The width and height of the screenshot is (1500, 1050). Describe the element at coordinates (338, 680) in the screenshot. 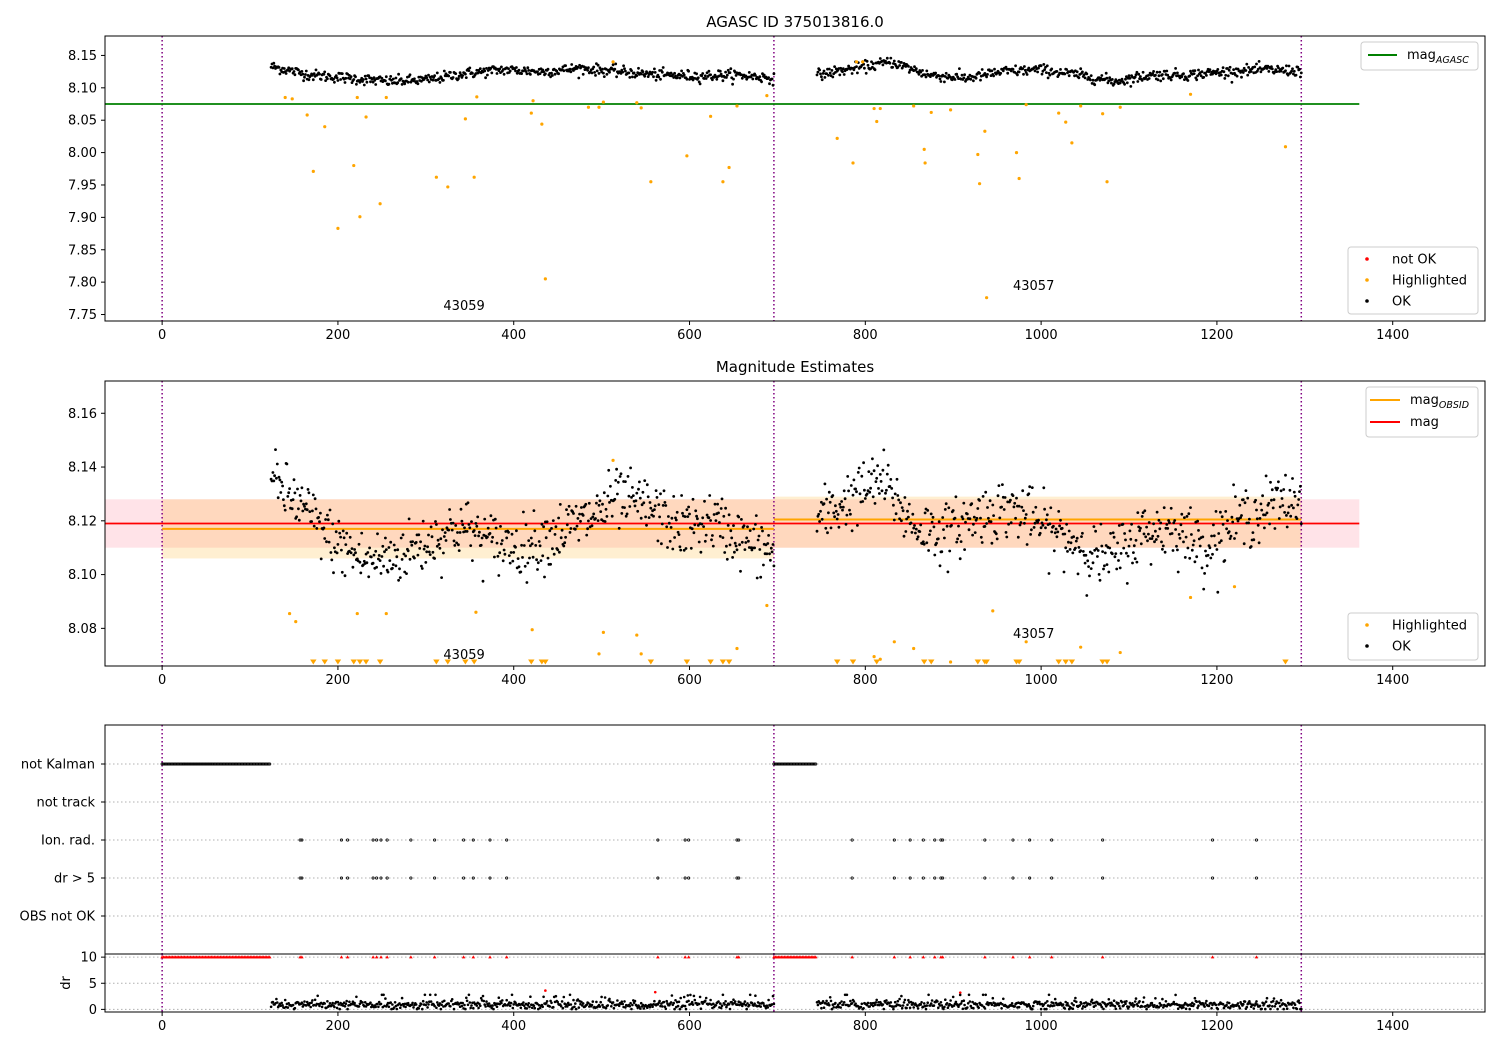

I see `x-tick-label: 200` at that location.